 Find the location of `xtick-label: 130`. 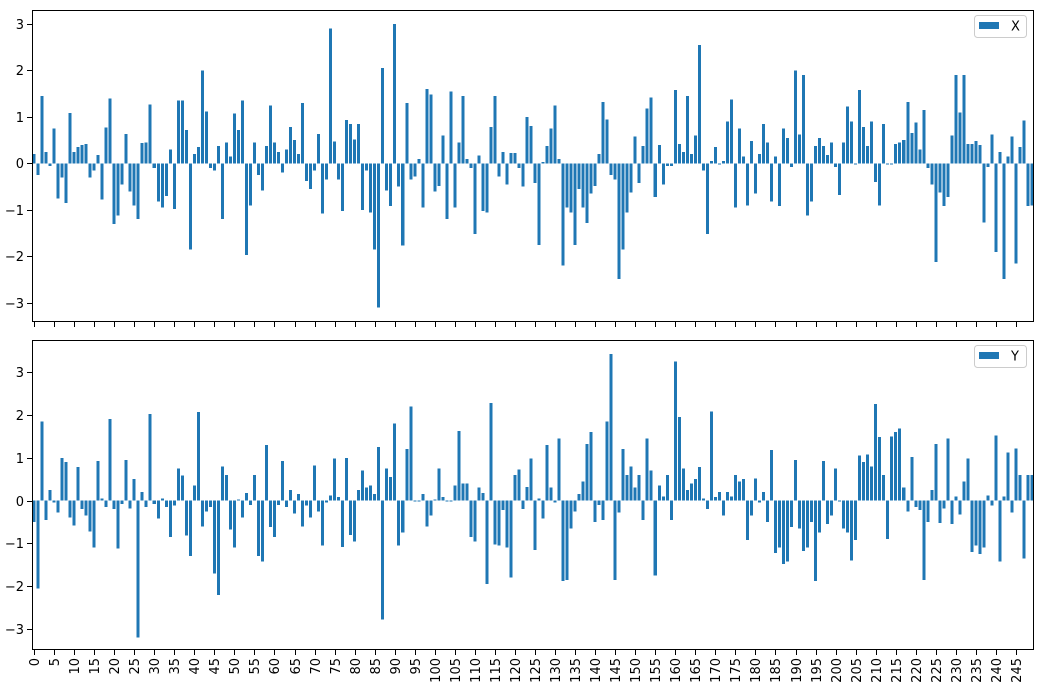

xtick-label: 130 is located at coordinates (556, 670).